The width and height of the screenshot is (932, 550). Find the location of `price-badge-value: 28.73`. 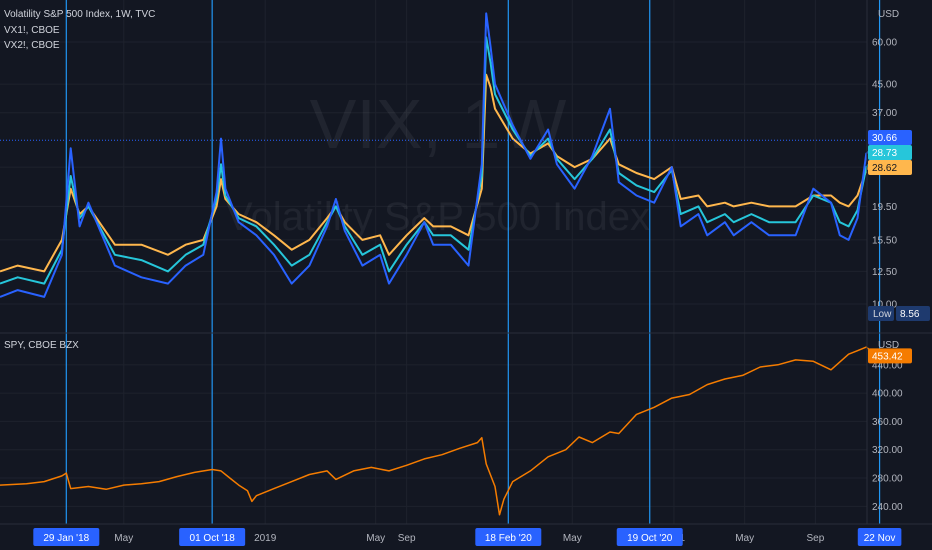

price-badge-value: 28.73 is located at coordinates (884, 153).